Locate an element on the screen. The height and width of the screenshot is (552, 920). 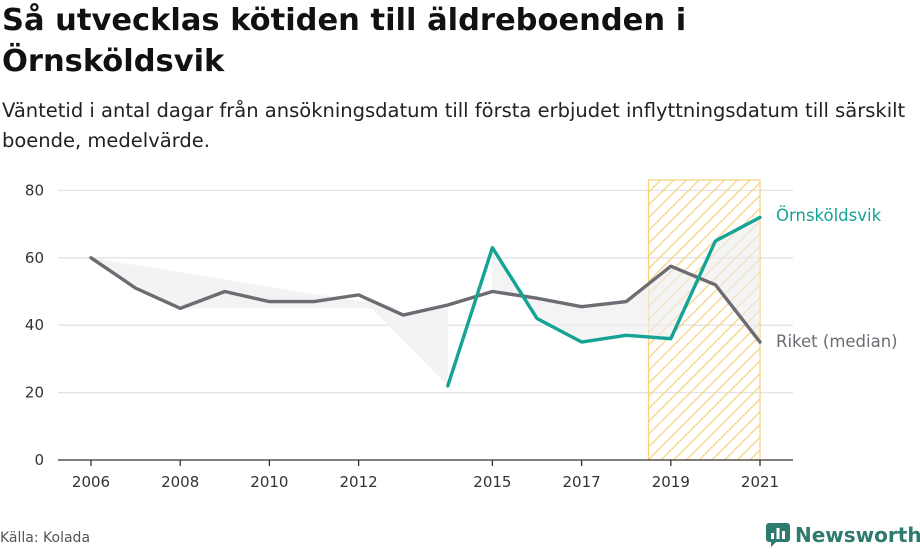
y-tick-label: 40 is located at coordinates (34, 325).